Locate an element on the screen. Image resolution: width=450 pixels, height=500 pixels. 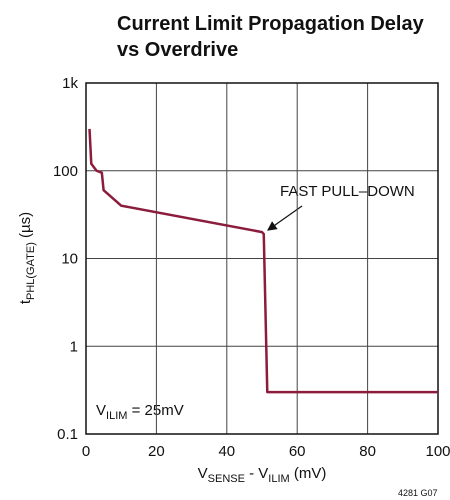
annotation-arrow is located at coordinates (285, 218).